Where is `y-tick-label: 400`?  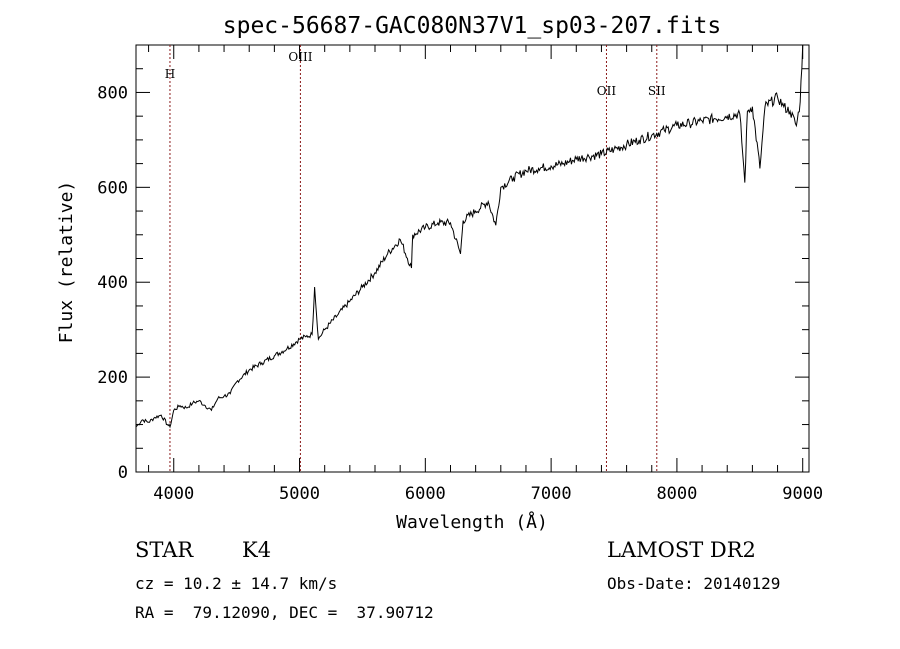 y-tick-label: 400 is located at coordinates (112, 283).